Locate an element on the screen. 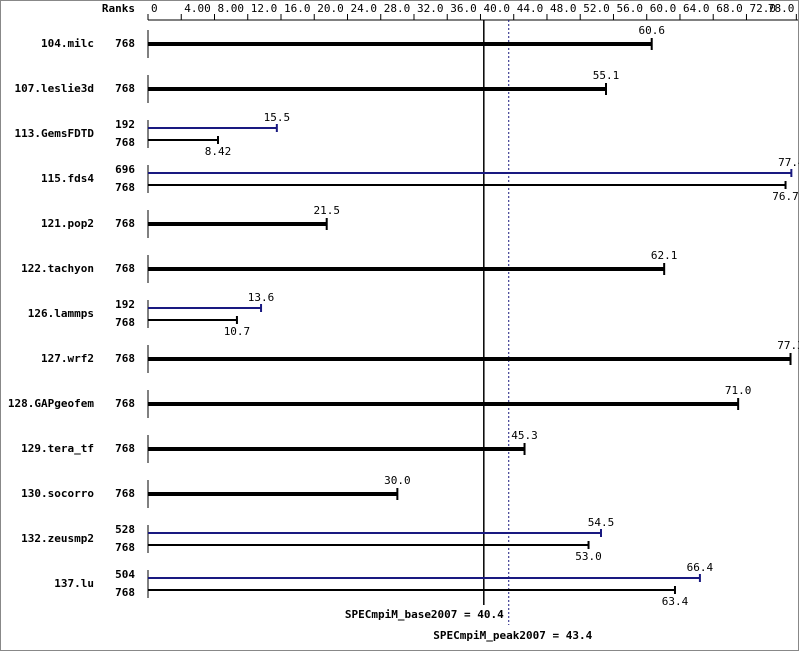  benchmark-name: 126.lammps is located at coordinates (61, 313).